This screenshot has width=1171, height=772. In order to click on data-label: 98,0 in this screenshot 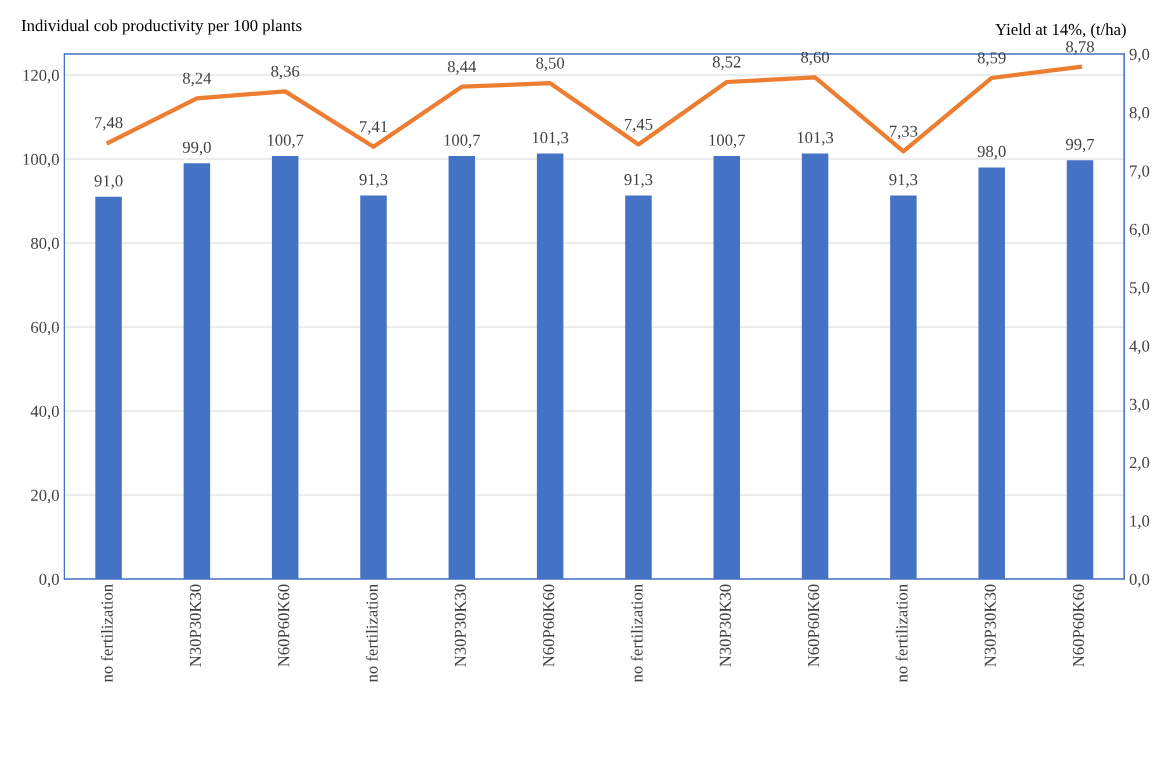, I will do `click(991, 152)`.